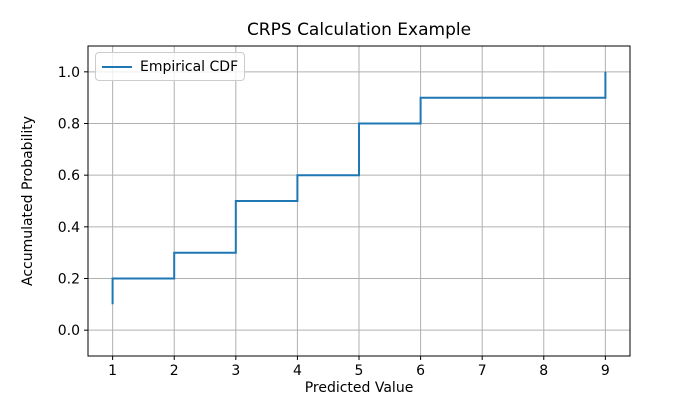  What do you see at coordinates (69, 125) in the screenshot?
I see `y-tick-label: 0.8` at bounding box center [69, 125].